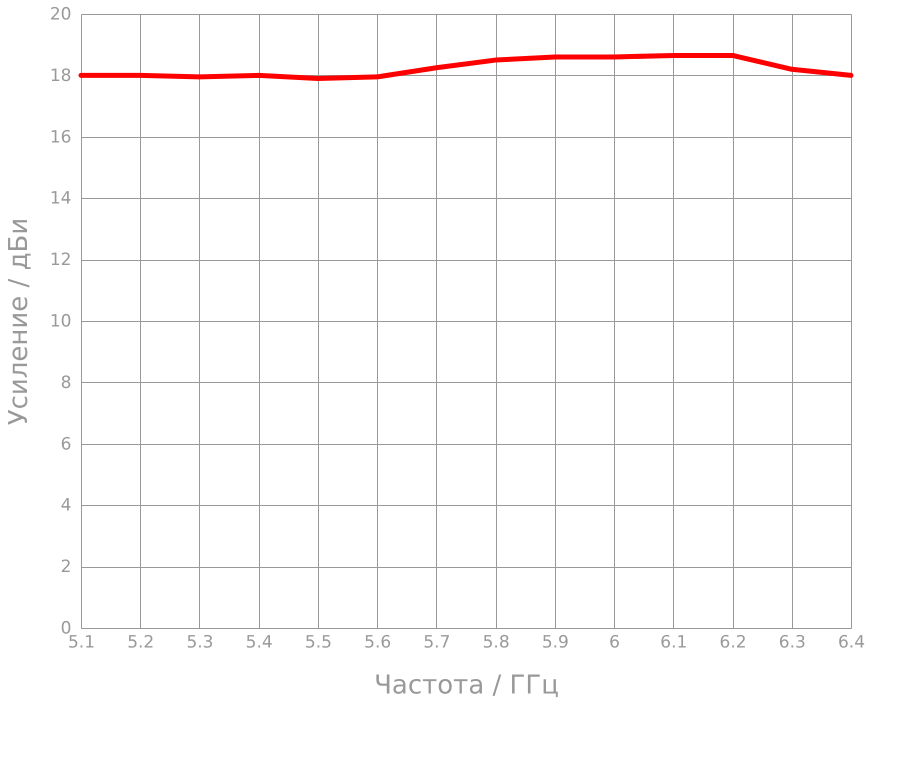  Describe the element at coordinates (200, 642) in the screenshot. I see `x-tick-label: 5.3` at that location.